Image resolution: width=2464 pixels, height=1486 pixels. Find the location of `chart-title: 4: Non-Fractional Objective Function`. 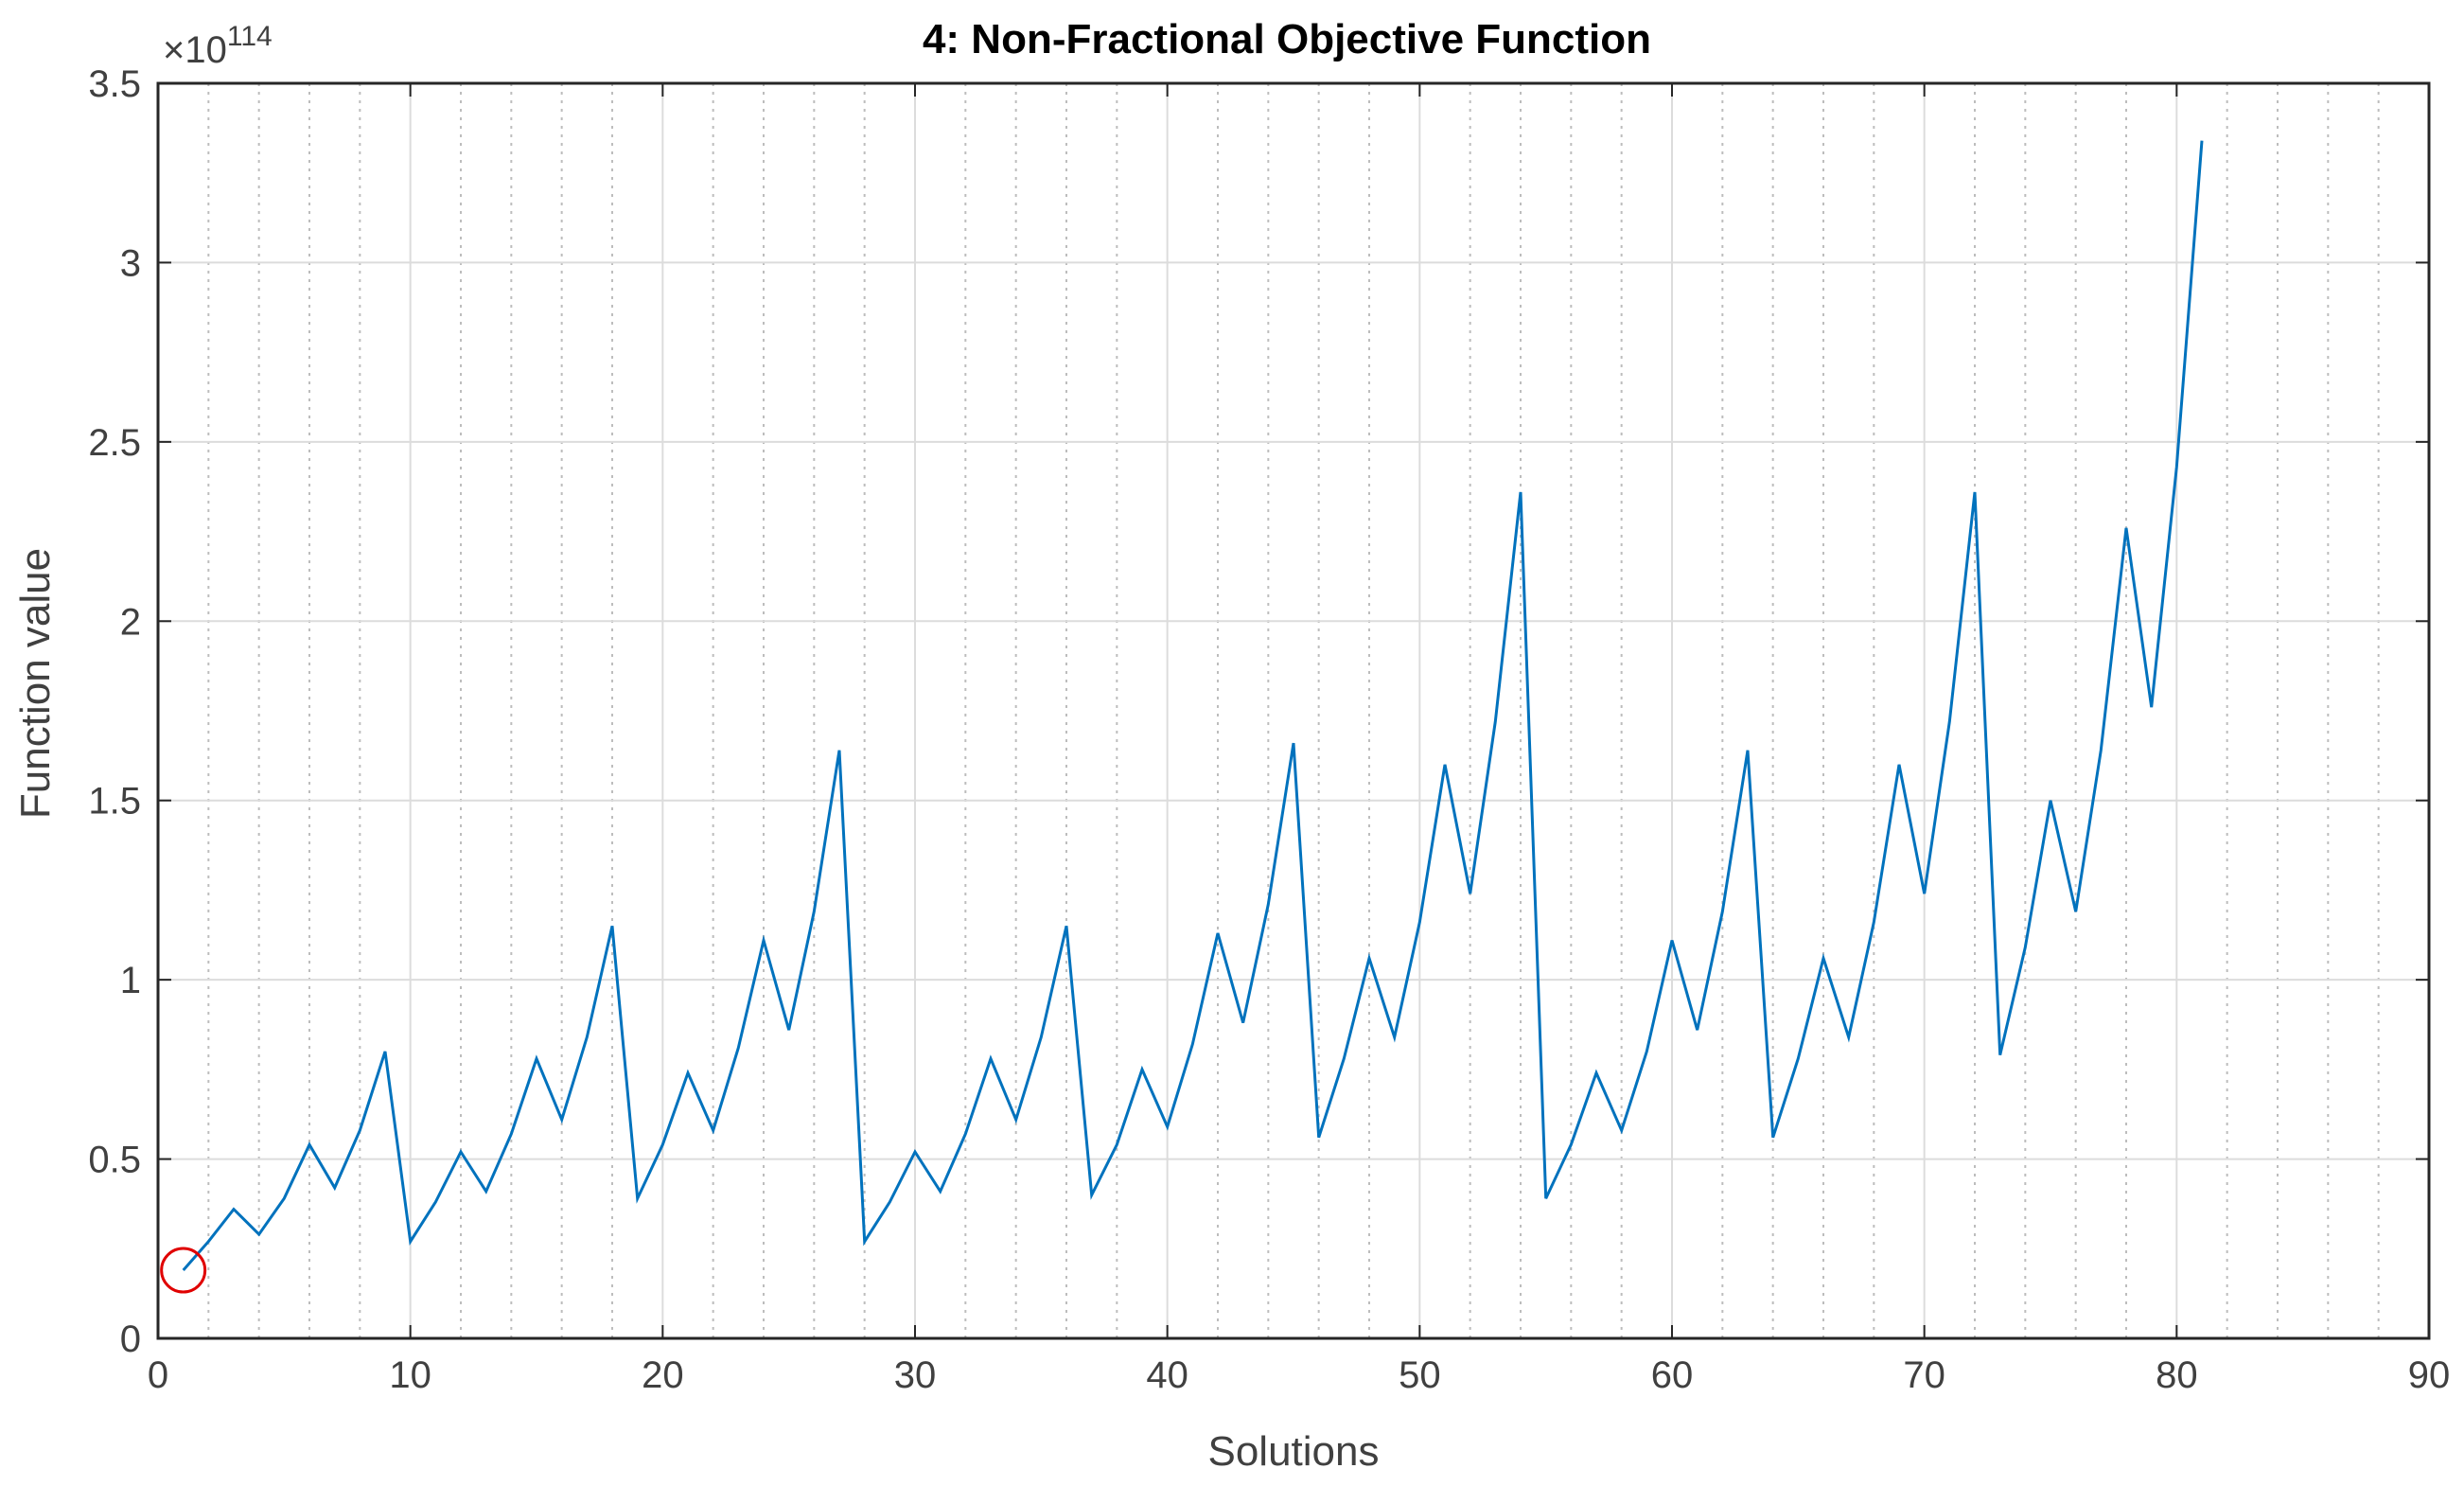

chart-title: 4: Non-Fractional Objective Function is located at coordinates (1287, 39).